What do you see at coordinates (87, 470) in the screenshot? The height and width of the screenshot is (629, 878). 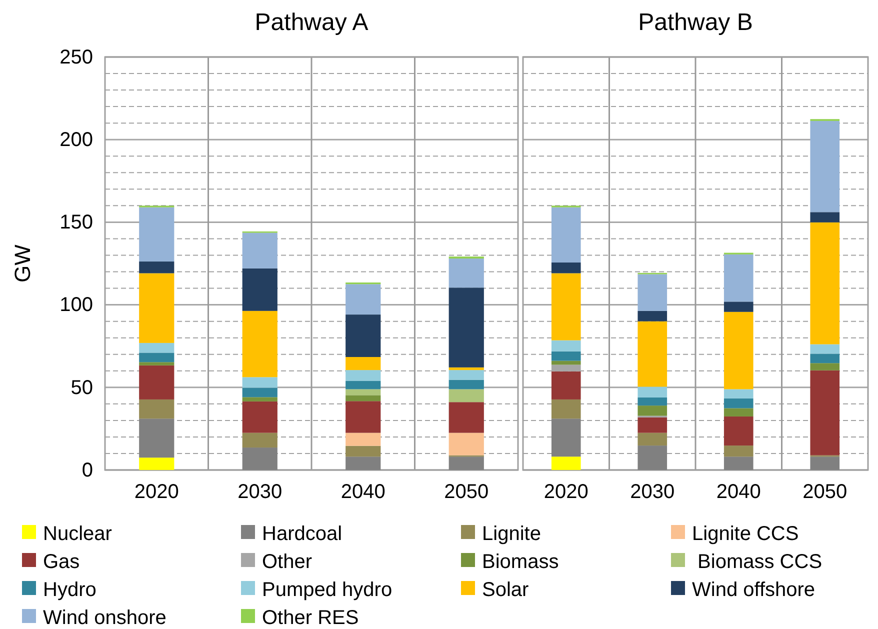 I see `y-tick-label: 0` at bounding box center [87, 470].